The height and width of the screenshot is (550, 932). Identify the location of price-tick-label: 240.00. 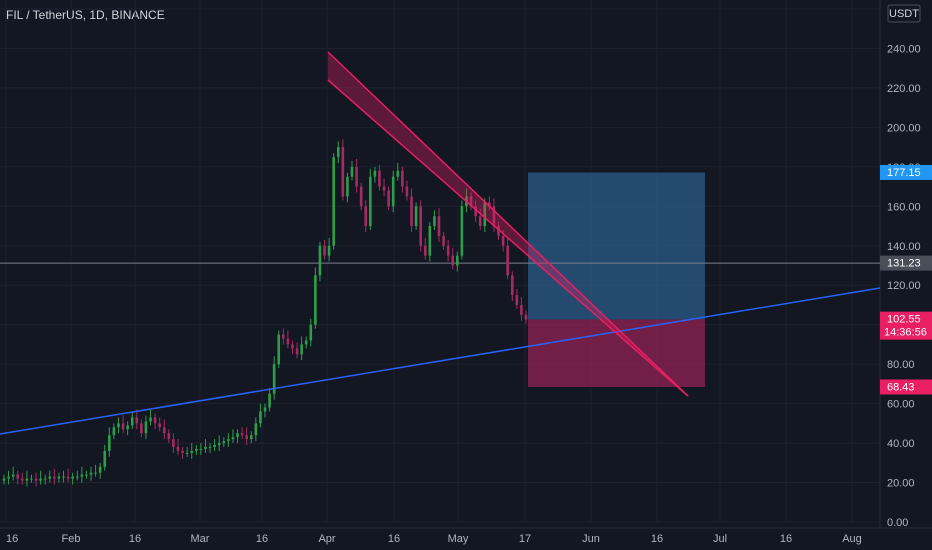
(904, 49).